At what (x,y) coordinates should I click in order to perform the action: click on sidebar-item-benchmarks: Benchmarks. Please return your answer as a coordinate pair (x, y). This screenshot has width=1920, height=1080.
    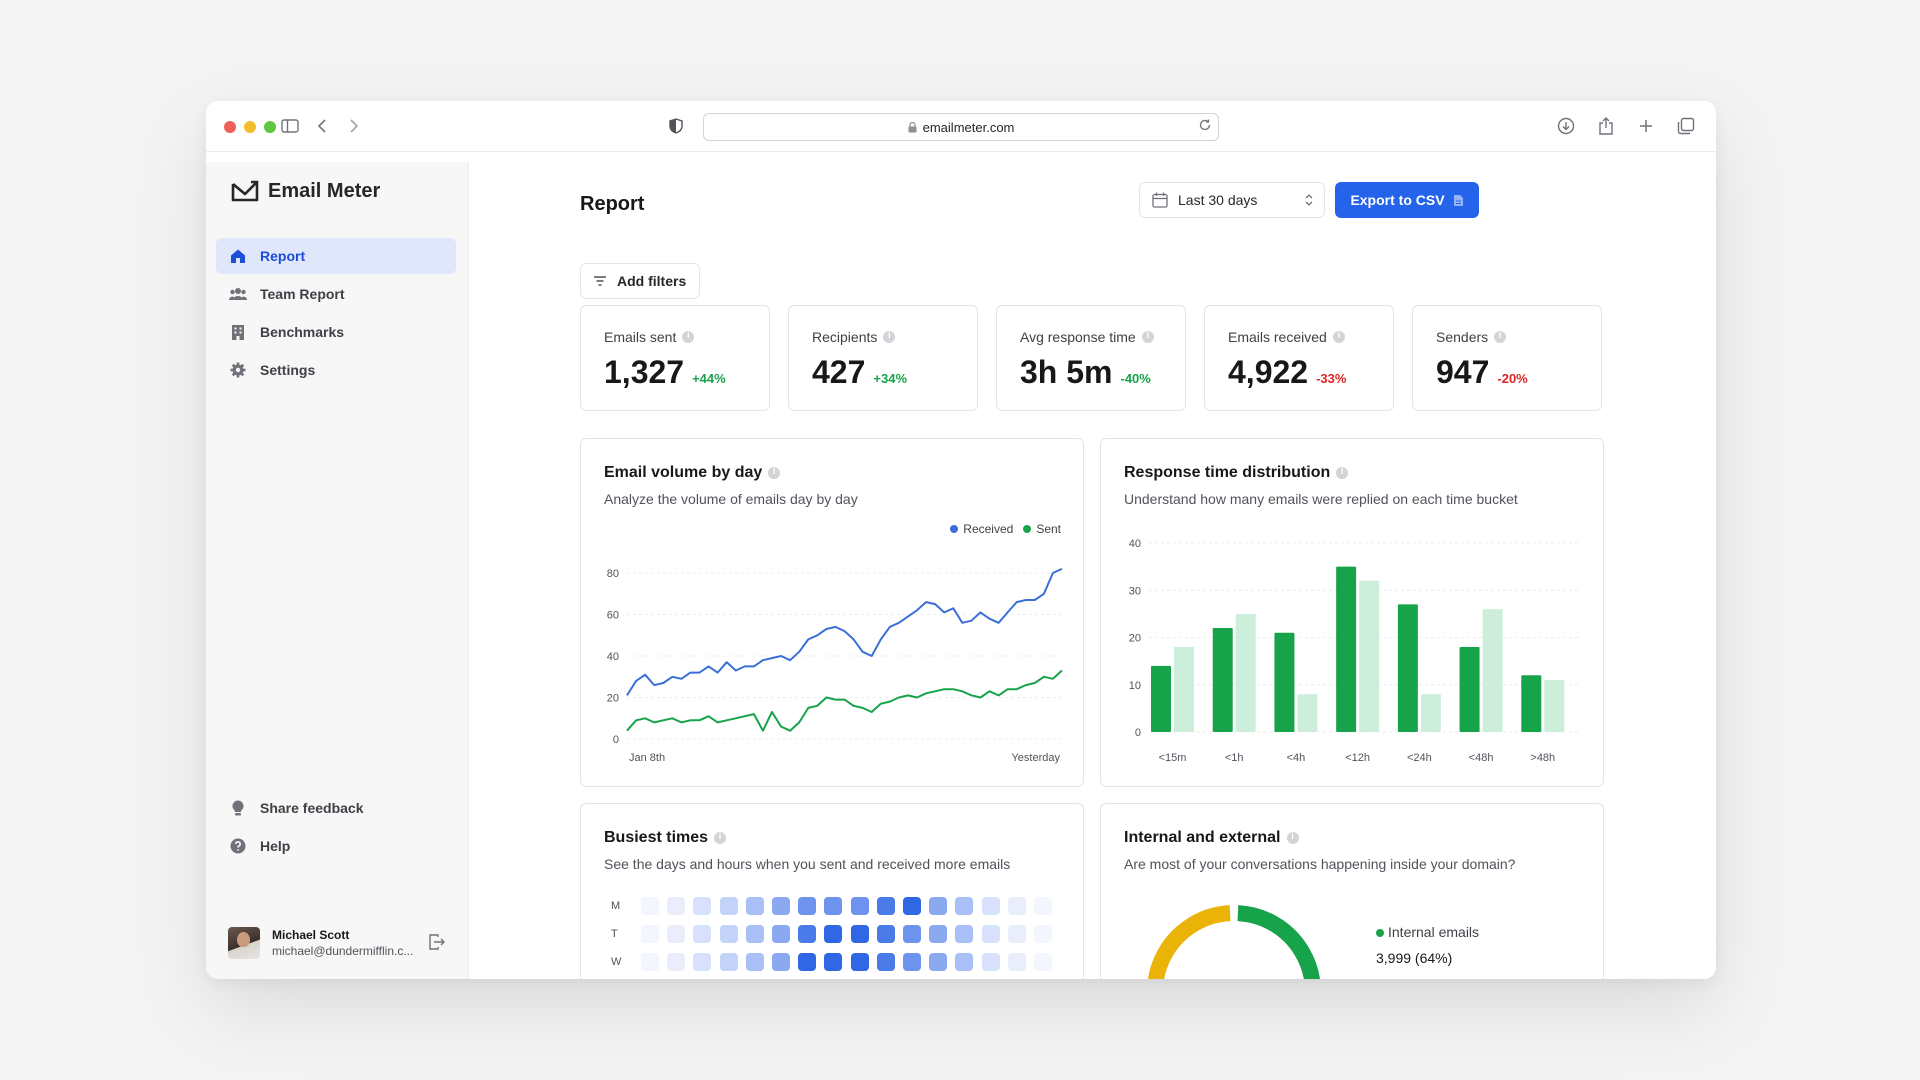
    Looking at the image, I should click on (336, 332).